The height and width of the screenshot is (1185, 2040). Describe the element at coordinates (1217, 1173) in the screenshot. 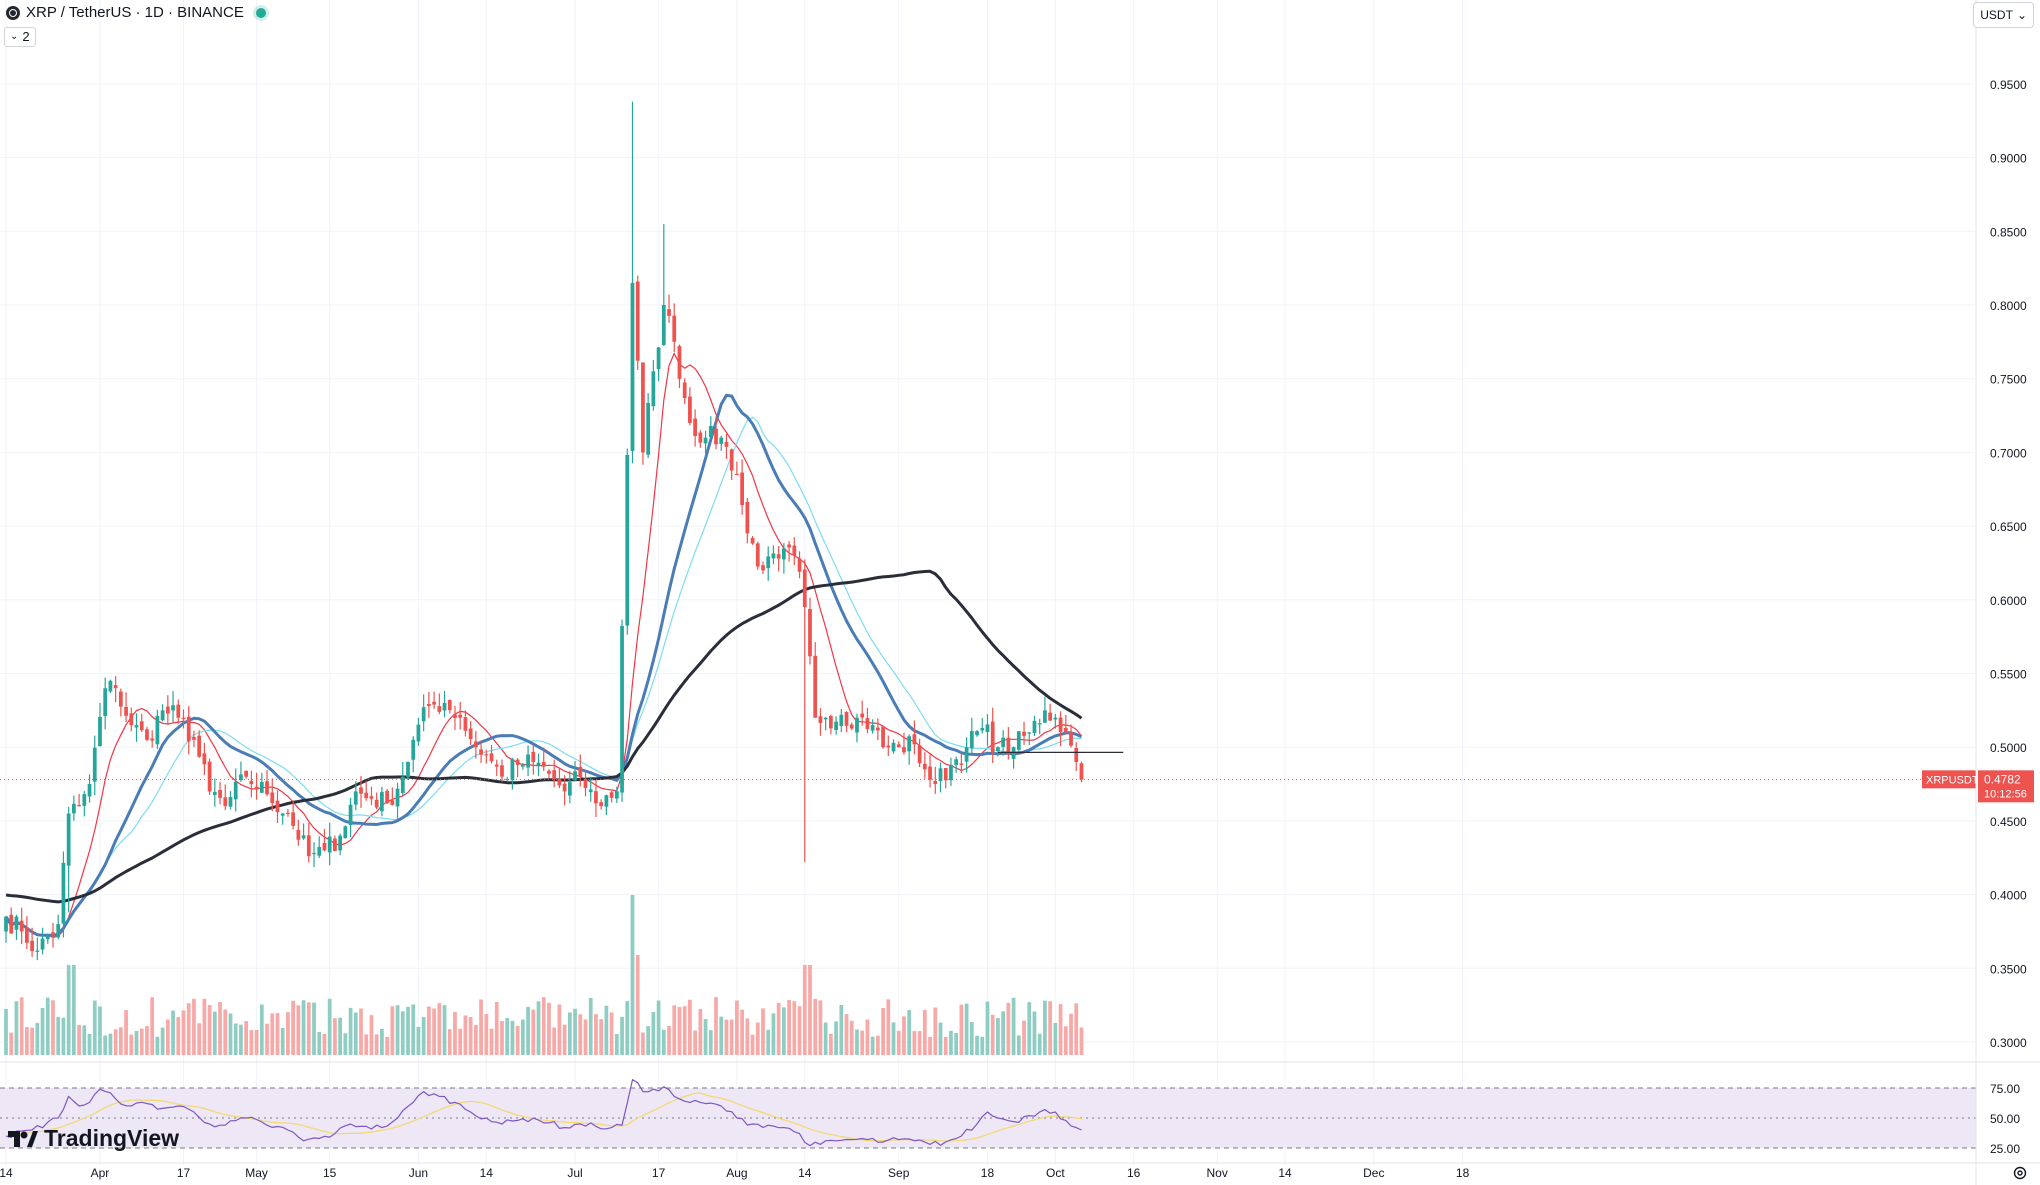

I see `time-tick-label: Nov` at that location.